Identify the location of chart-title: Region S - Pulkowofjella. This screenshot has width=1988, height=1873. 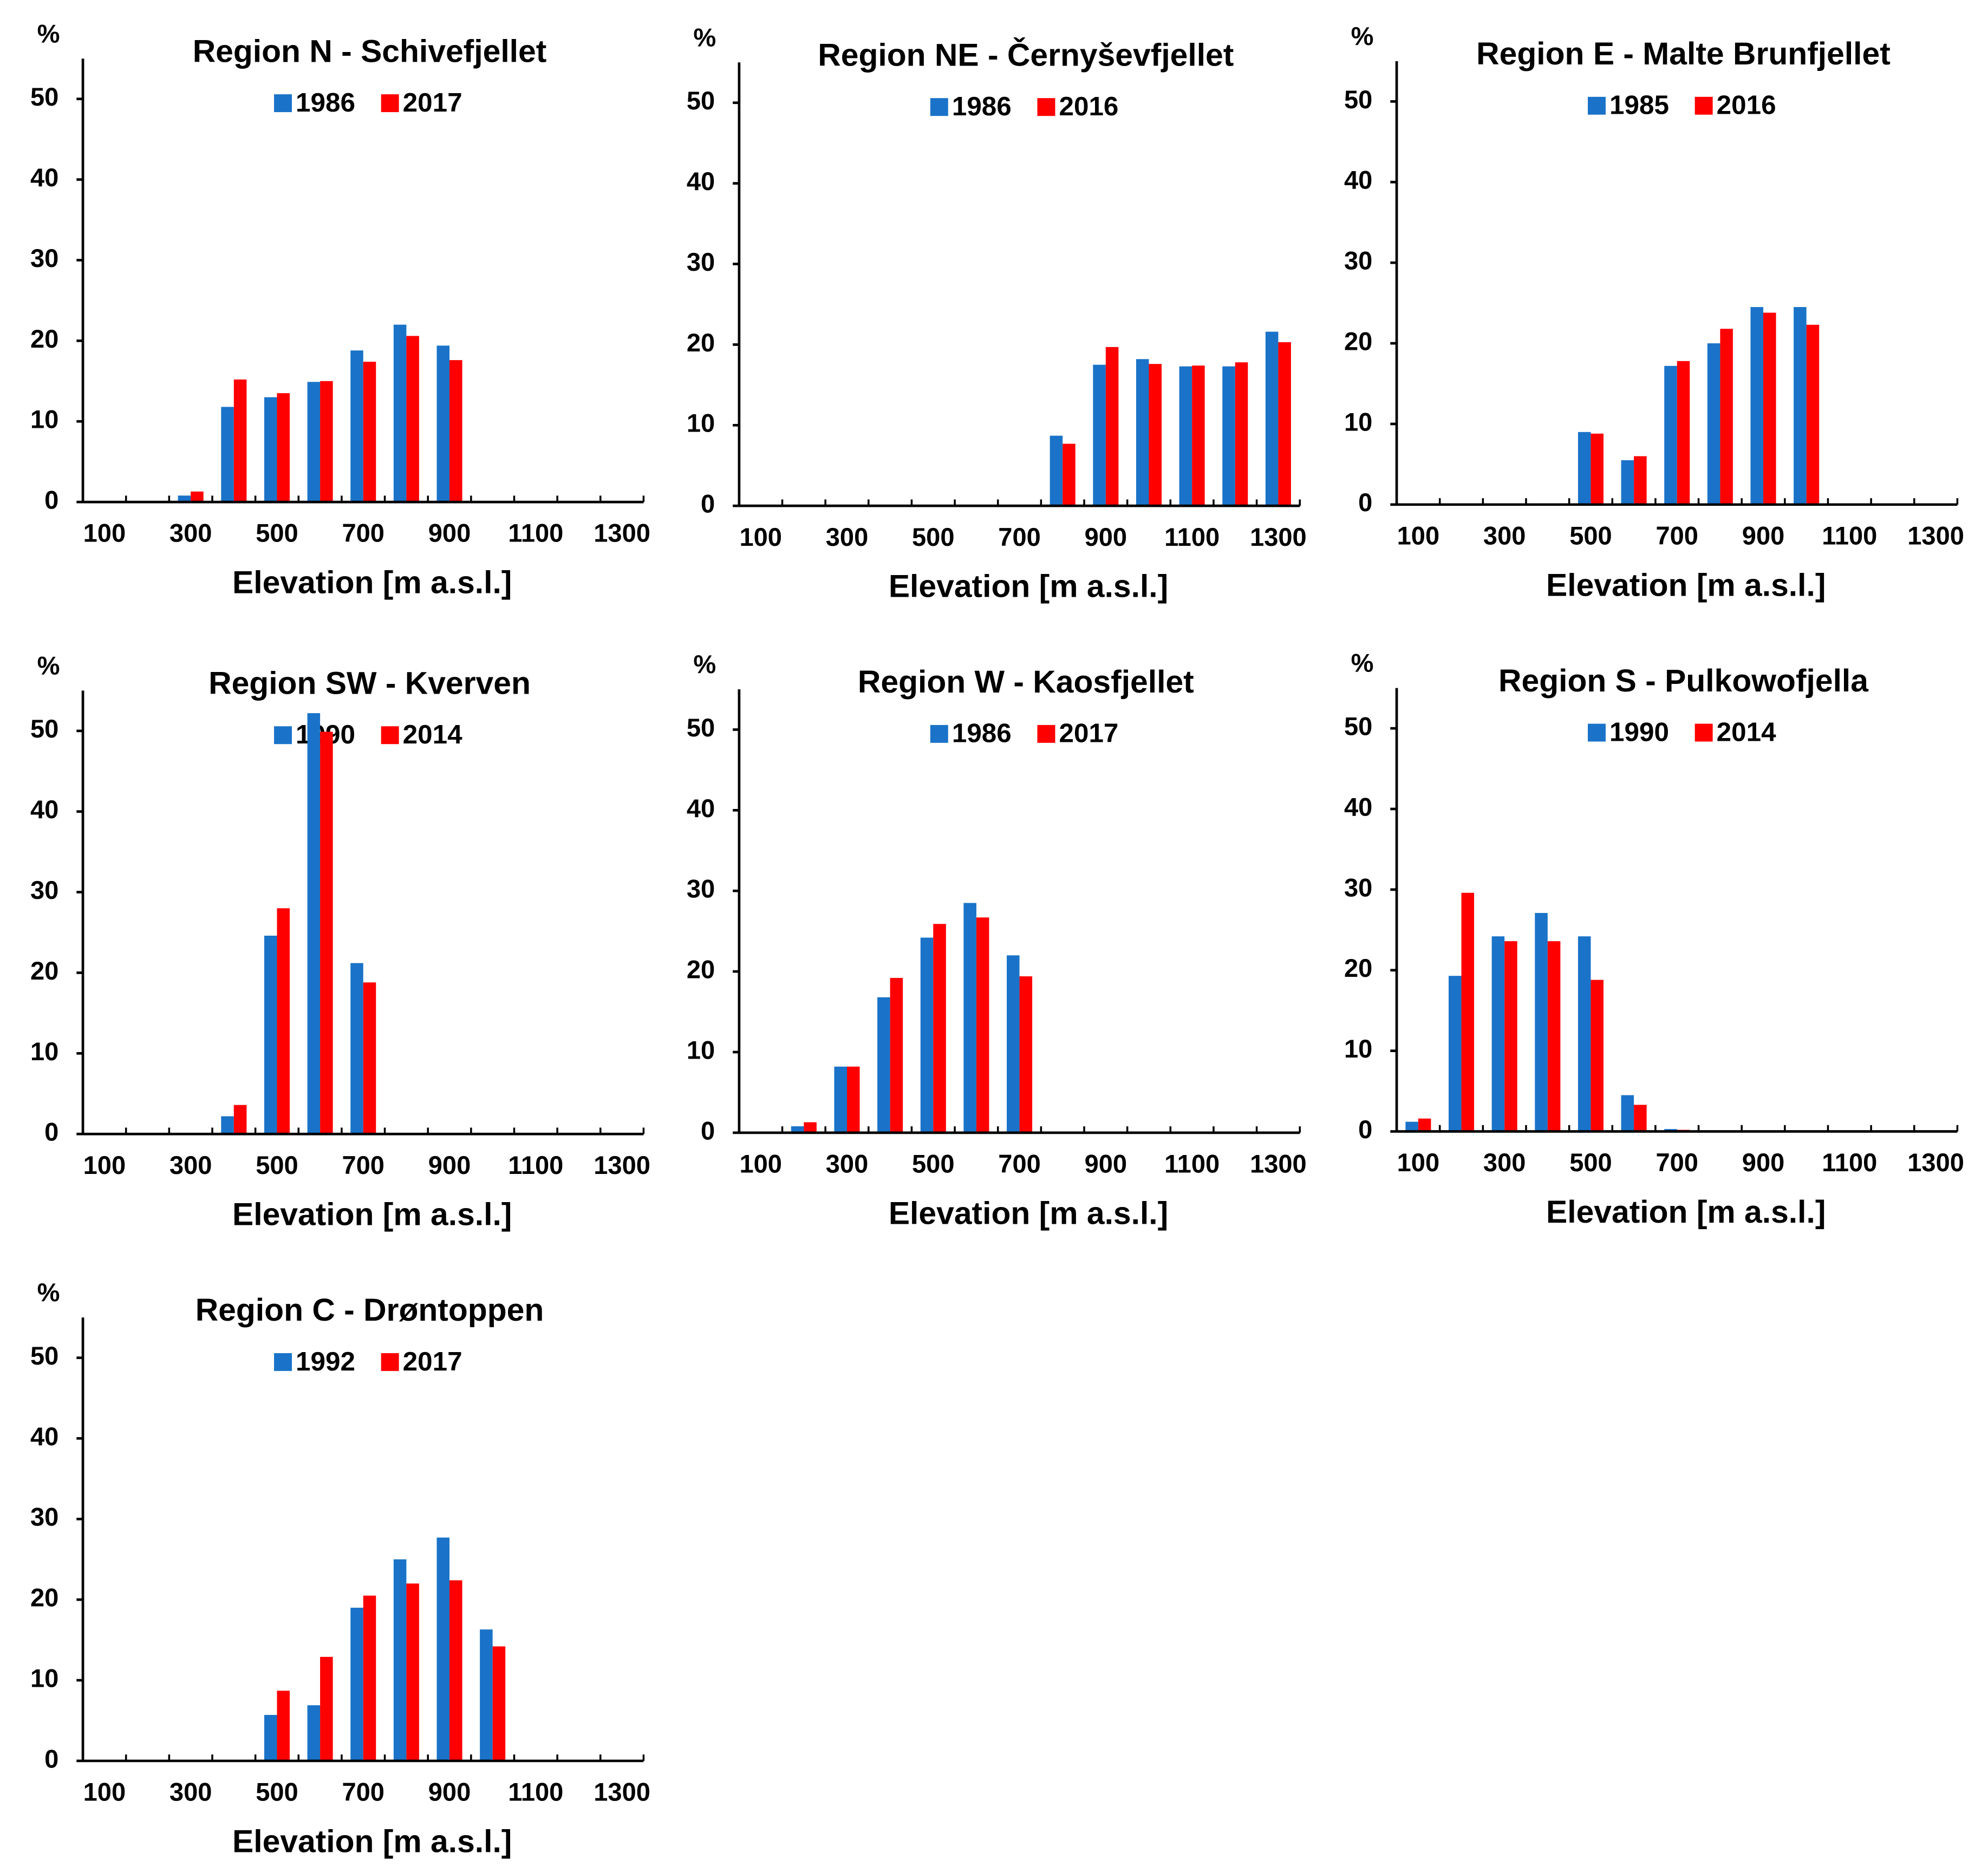
(1683, 681).